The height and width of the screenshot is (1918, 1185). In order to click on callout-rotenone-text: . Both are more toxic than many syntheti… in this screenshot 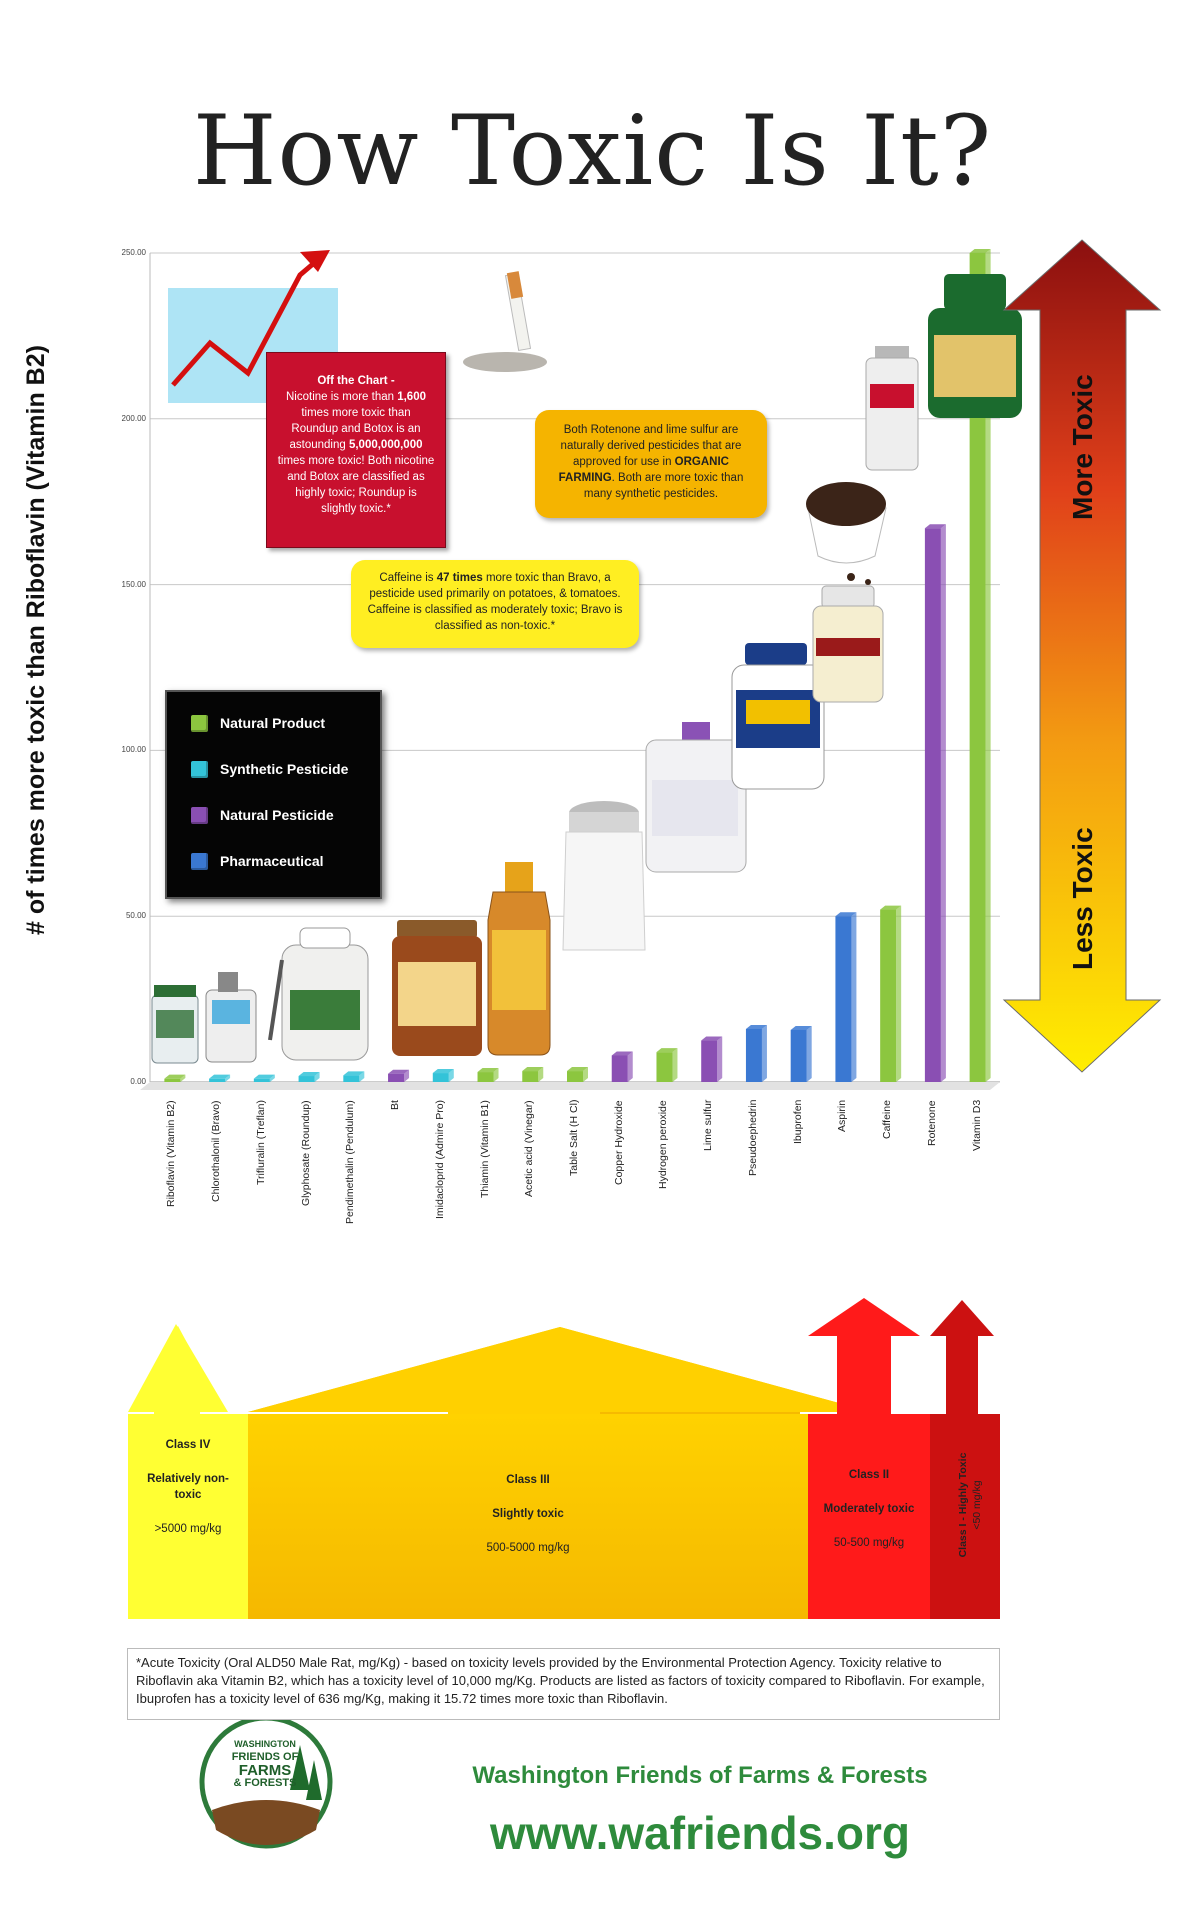, I will do `click(663, 486)`.